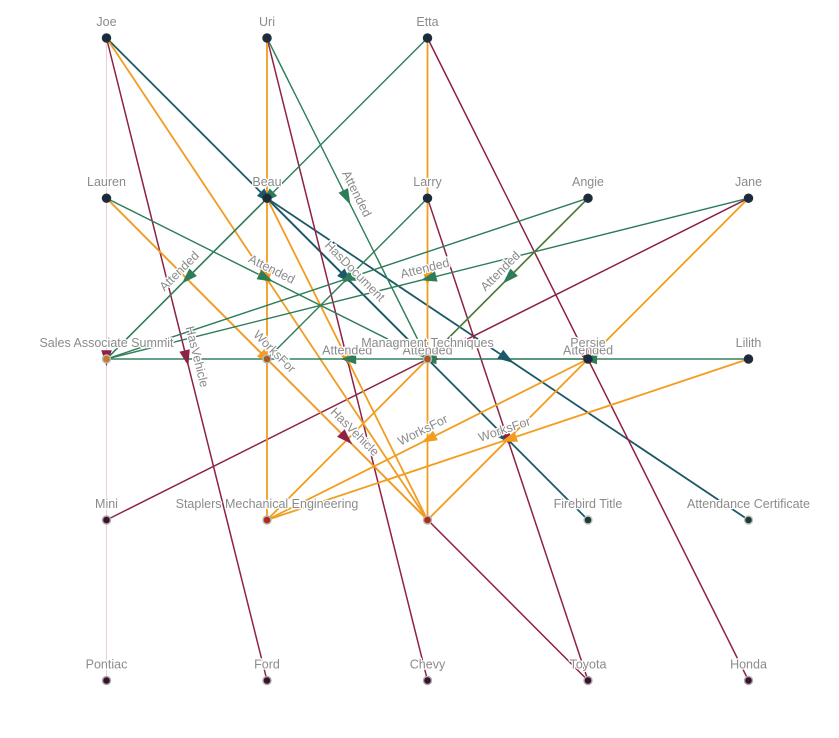 Image resolution: width=839 pixels, height=738 pixels. I want to click on svg-text: Pontiac, so click(107, 665).